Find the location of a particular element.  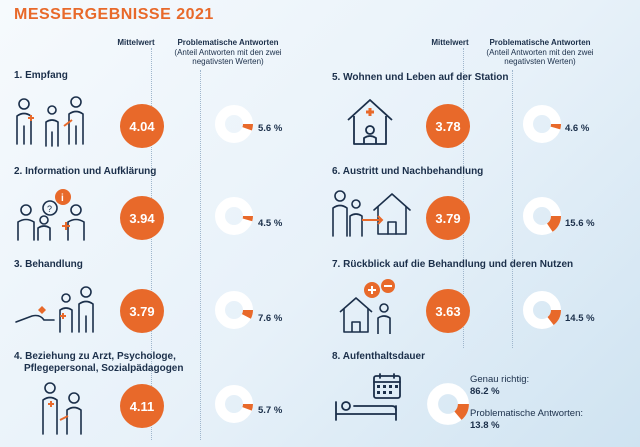

problem-percent: 7.6 % is located at coordinates (270, 318).